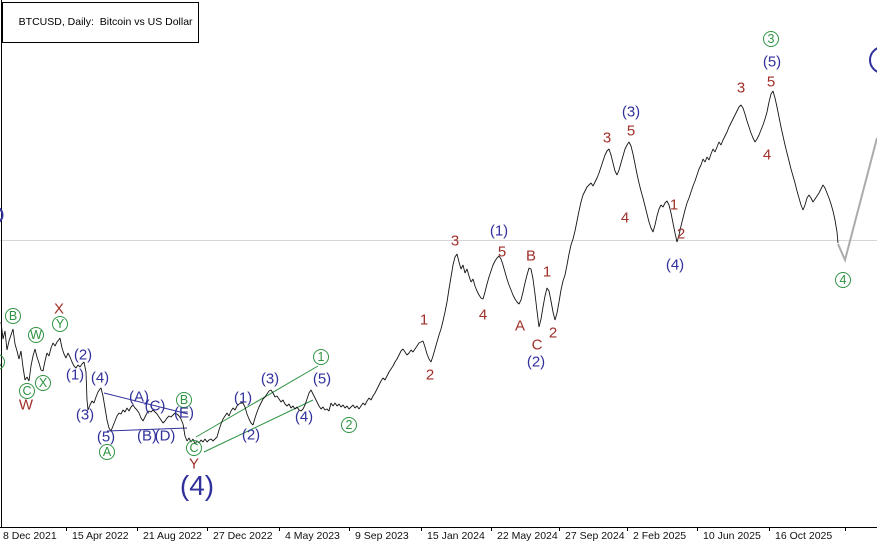 This screenshot has height=545, width=877. I want to click on wave-label-intermediate-D: (D), so click(165, 436).